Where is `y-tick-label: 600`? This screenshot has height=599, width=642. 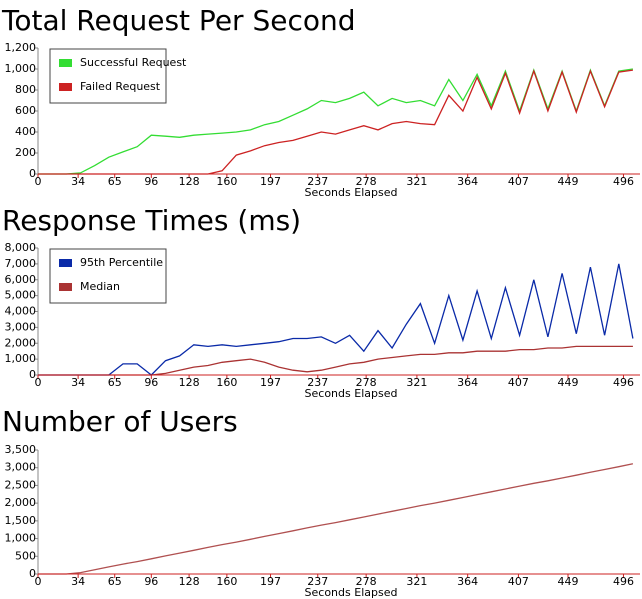 y-tick-label: 600 is located at coordinates (25, 110).